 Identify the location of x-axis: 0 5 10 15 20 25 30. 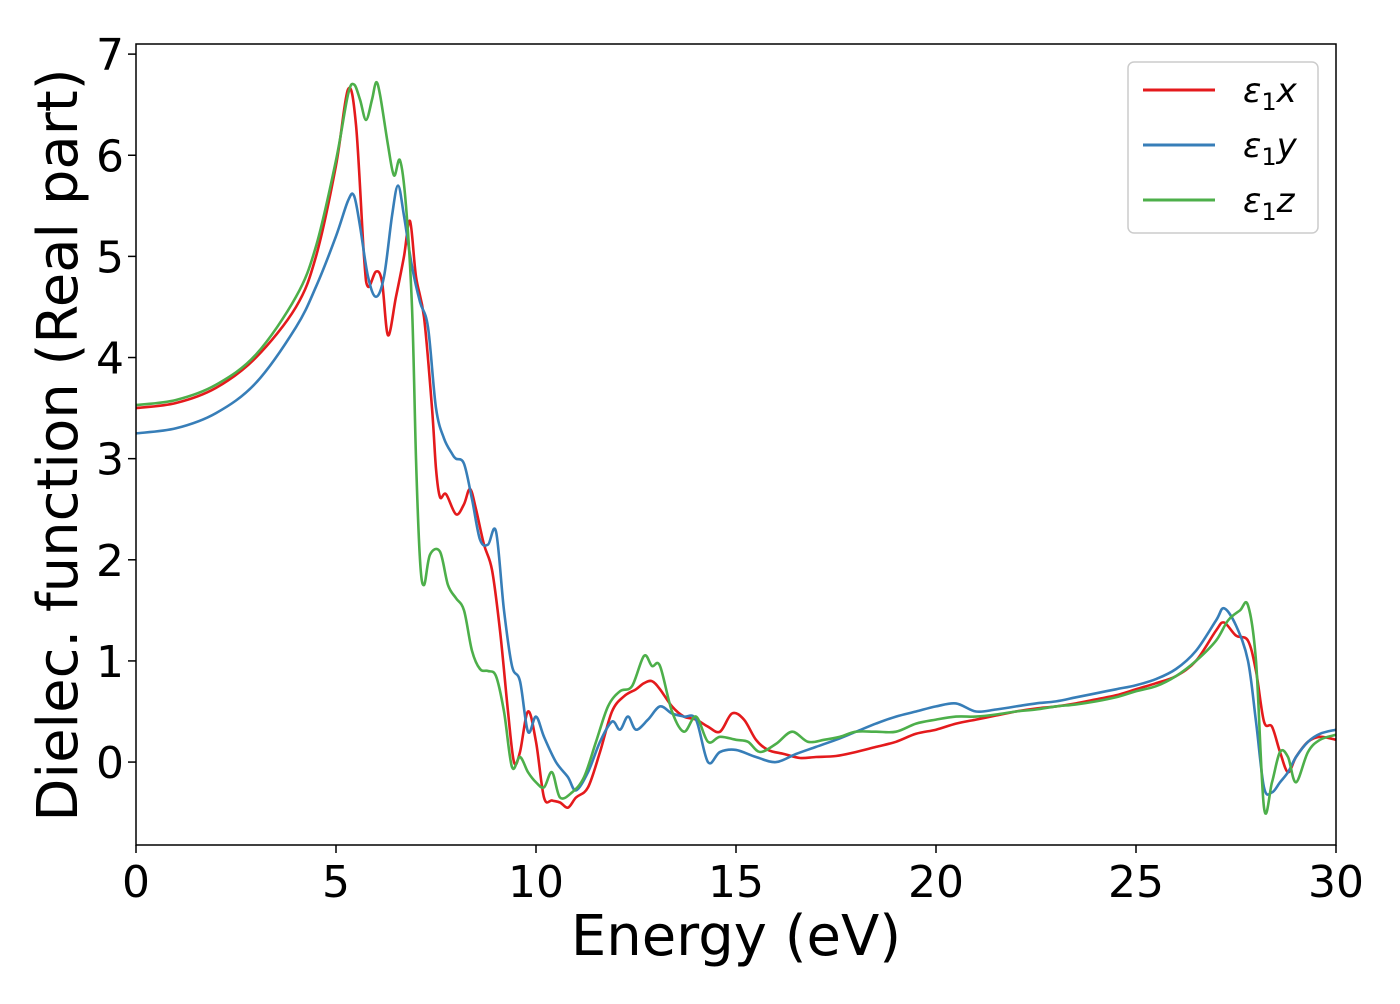
(743, 876).